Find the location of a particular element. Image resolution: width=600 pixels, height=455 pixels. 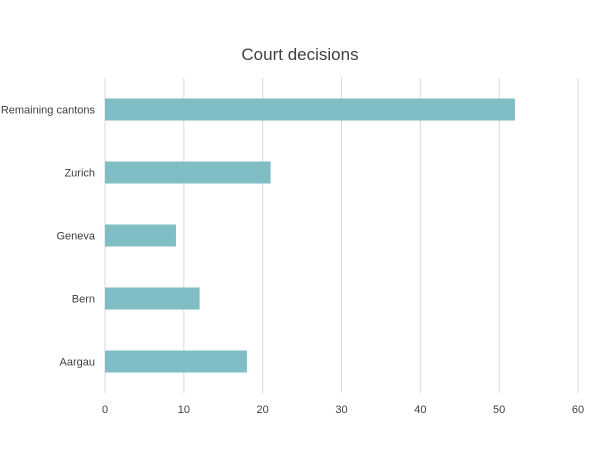

chart-title: Court decisions is located at coordinates (299, 54).